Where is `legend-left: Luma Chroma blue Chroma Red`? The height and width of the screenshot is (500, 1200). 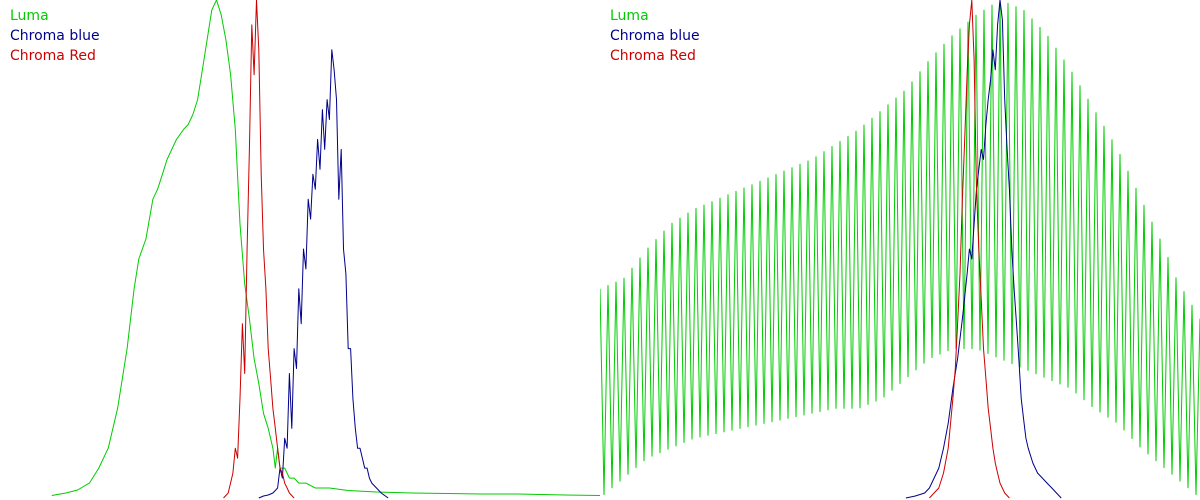 legend-left: Luma Chroma blue Chroma Red is located at coordinates (55, 36).